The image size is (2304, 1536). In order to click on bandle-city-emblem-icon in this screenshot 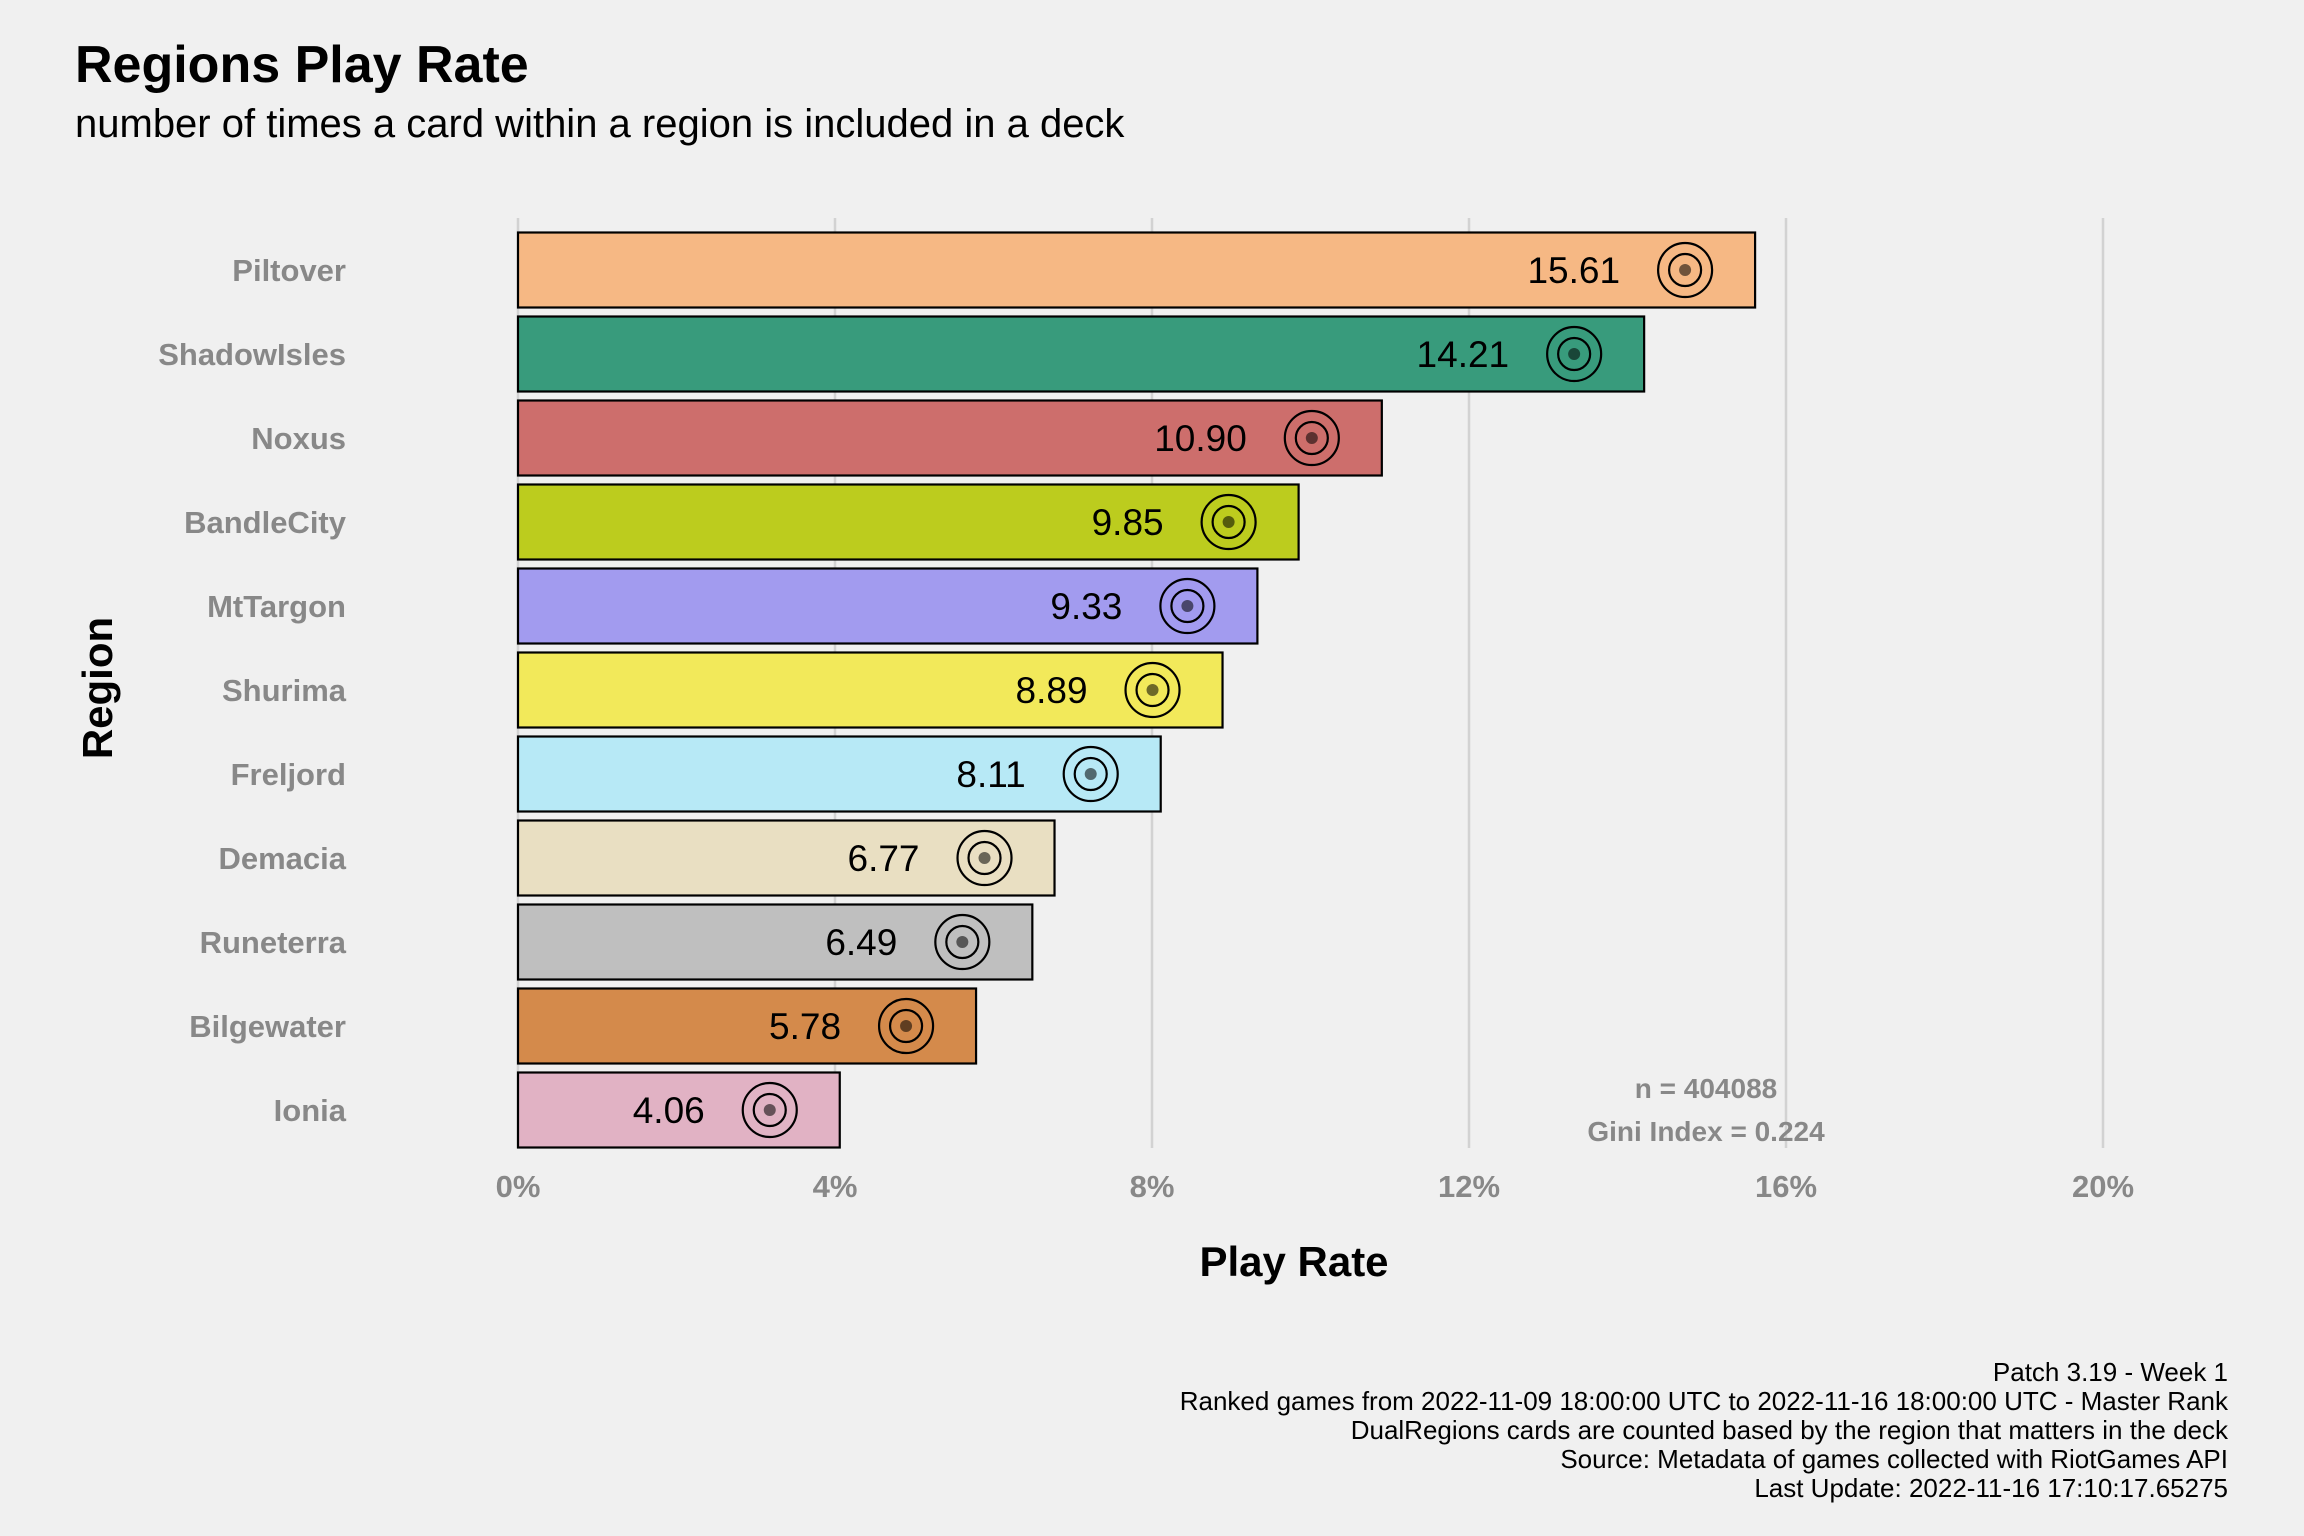, I will do `click(1228, 522)`.